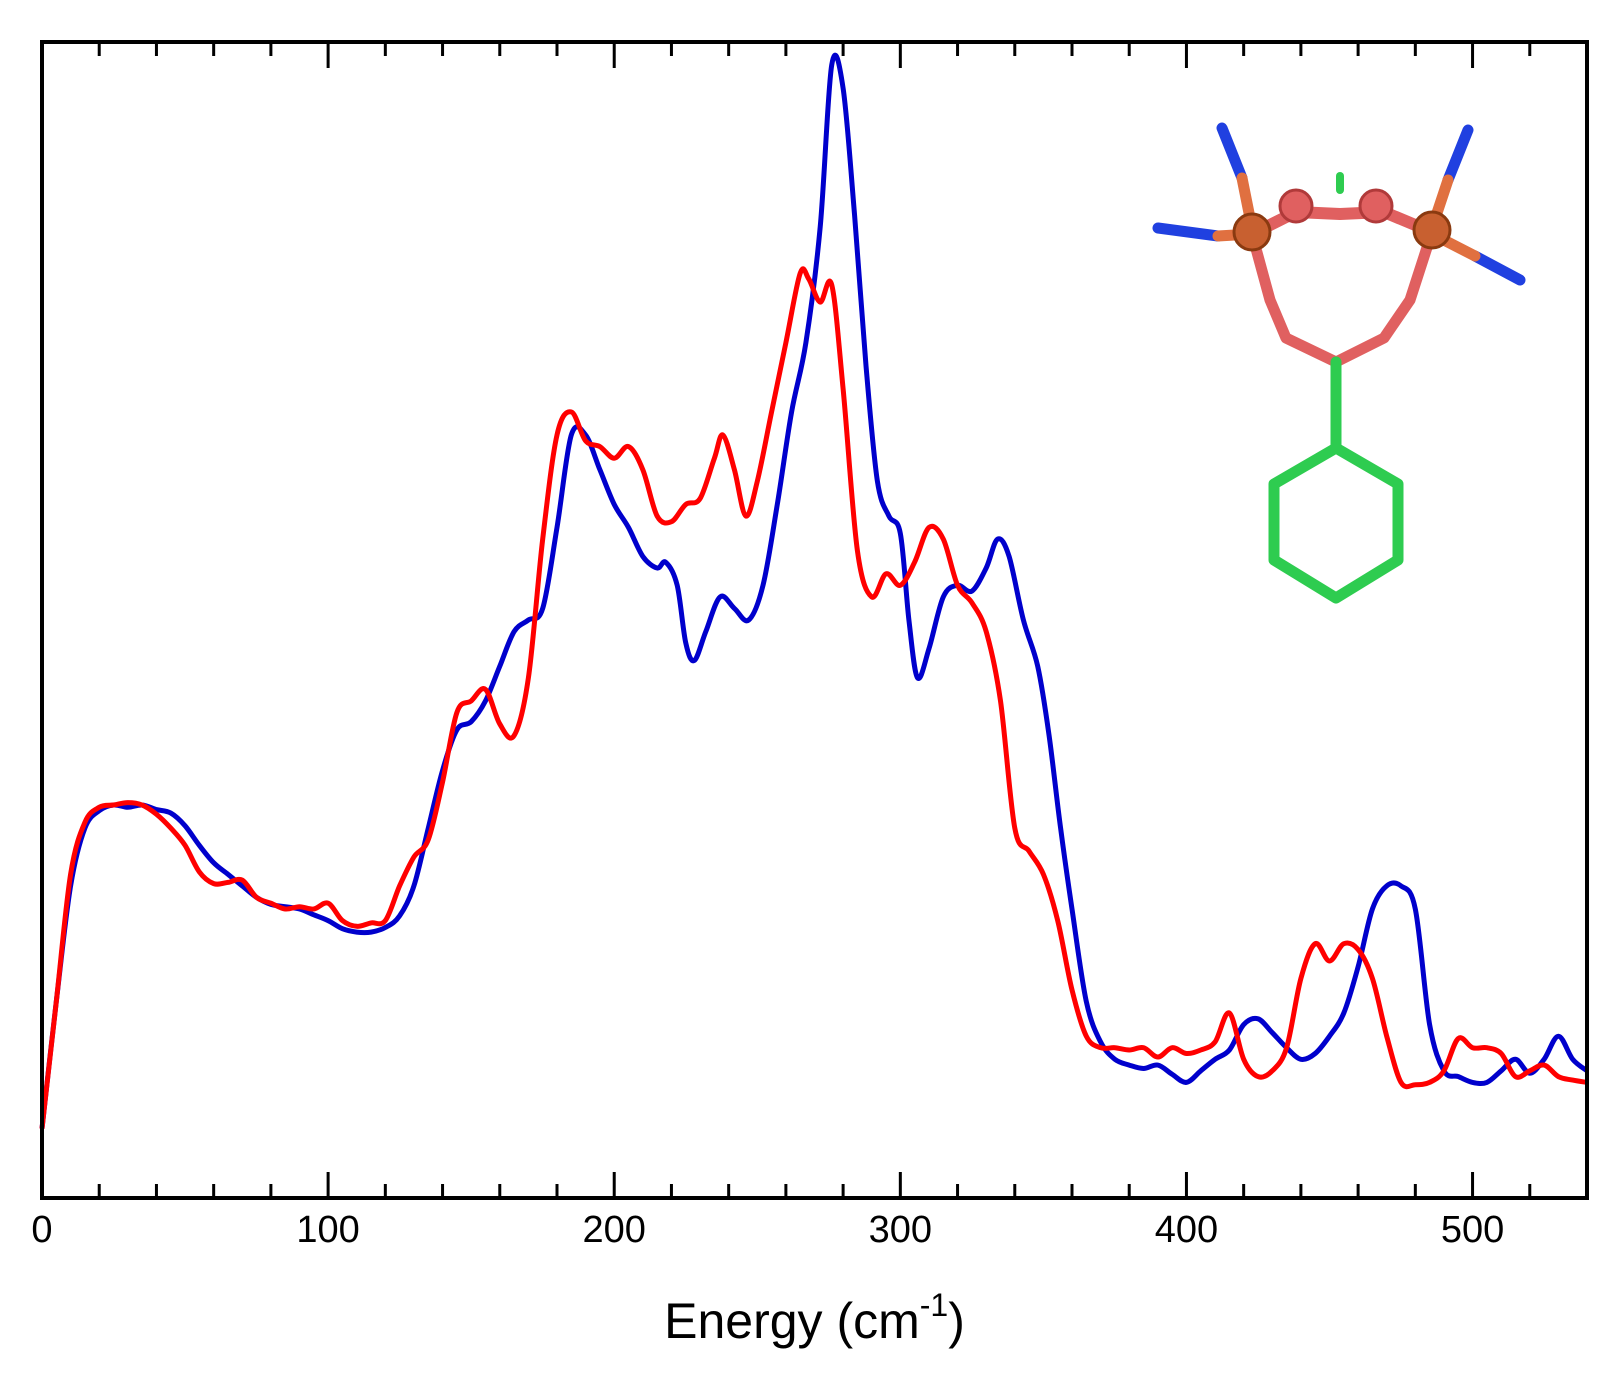 The image size is (1615, 1381). Describe the element at coordinates (934, 1305) in the screenshot. I see `x-axis-title-superscript: -1` at that location.